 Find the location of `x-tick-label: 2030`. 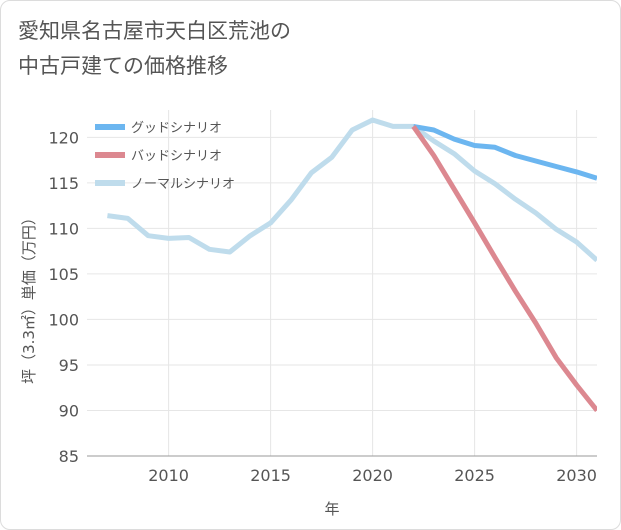

x-tick-label: 2030 is located at coordinates (576, 475).